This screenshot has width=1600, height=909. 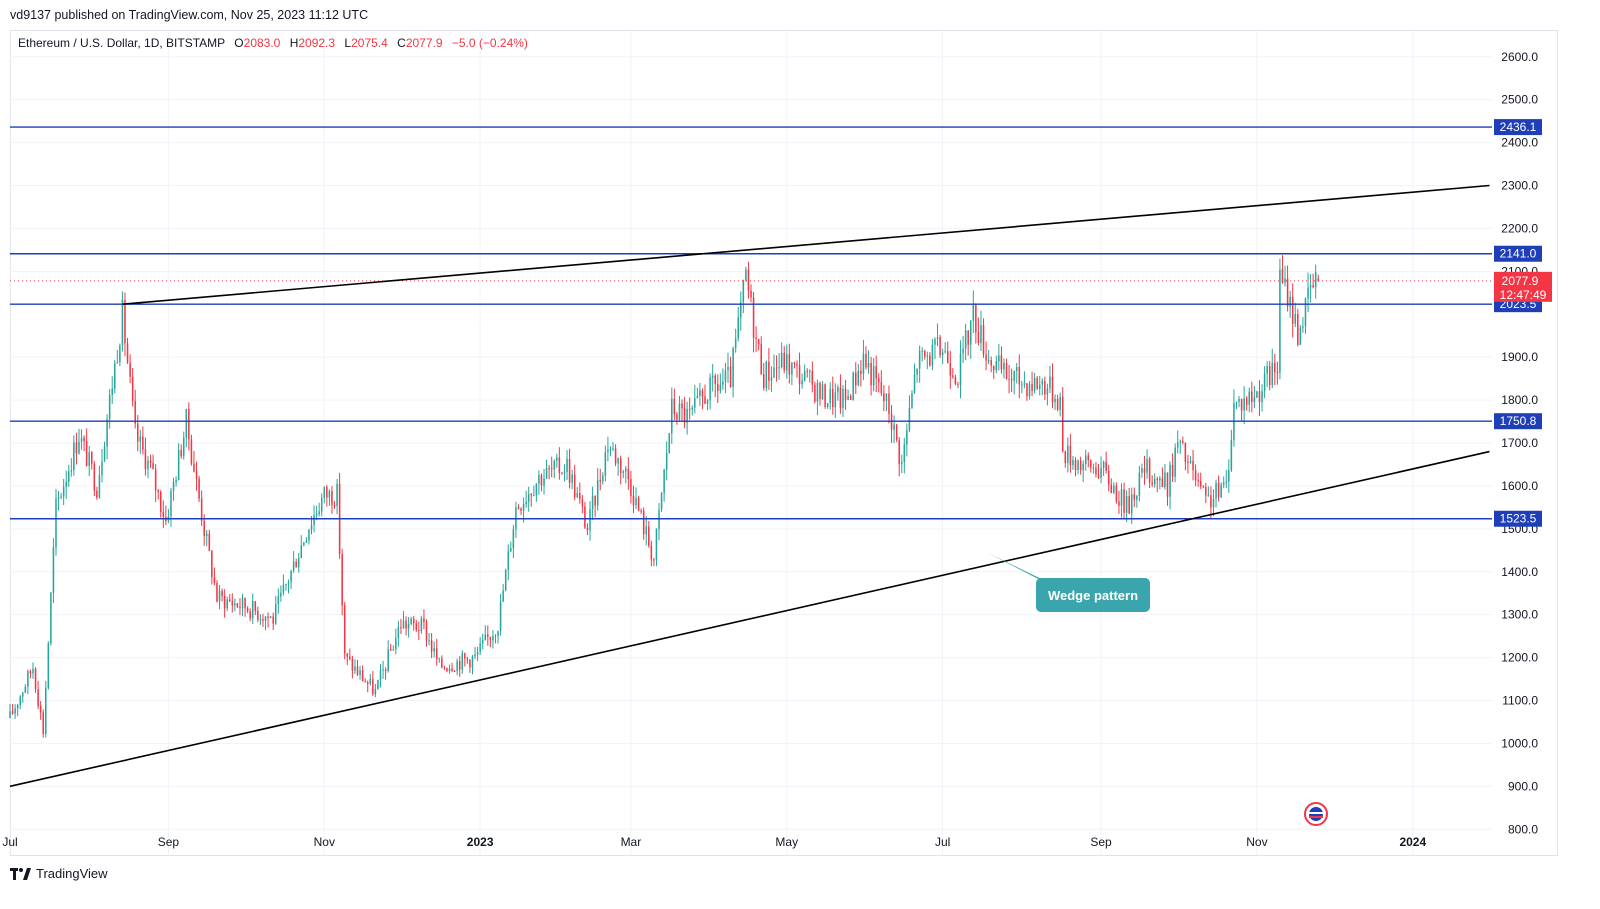 I want to click on time-tick-label: Sep, so click(x=169, y=842).